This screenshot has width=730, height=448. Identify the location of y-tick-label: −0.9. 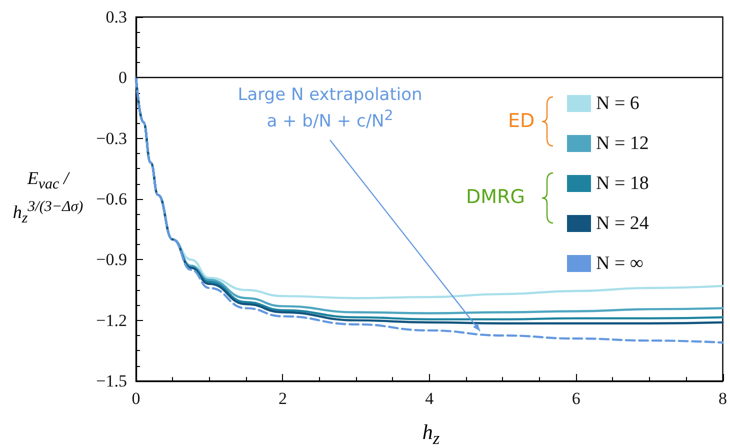
(111, 260).